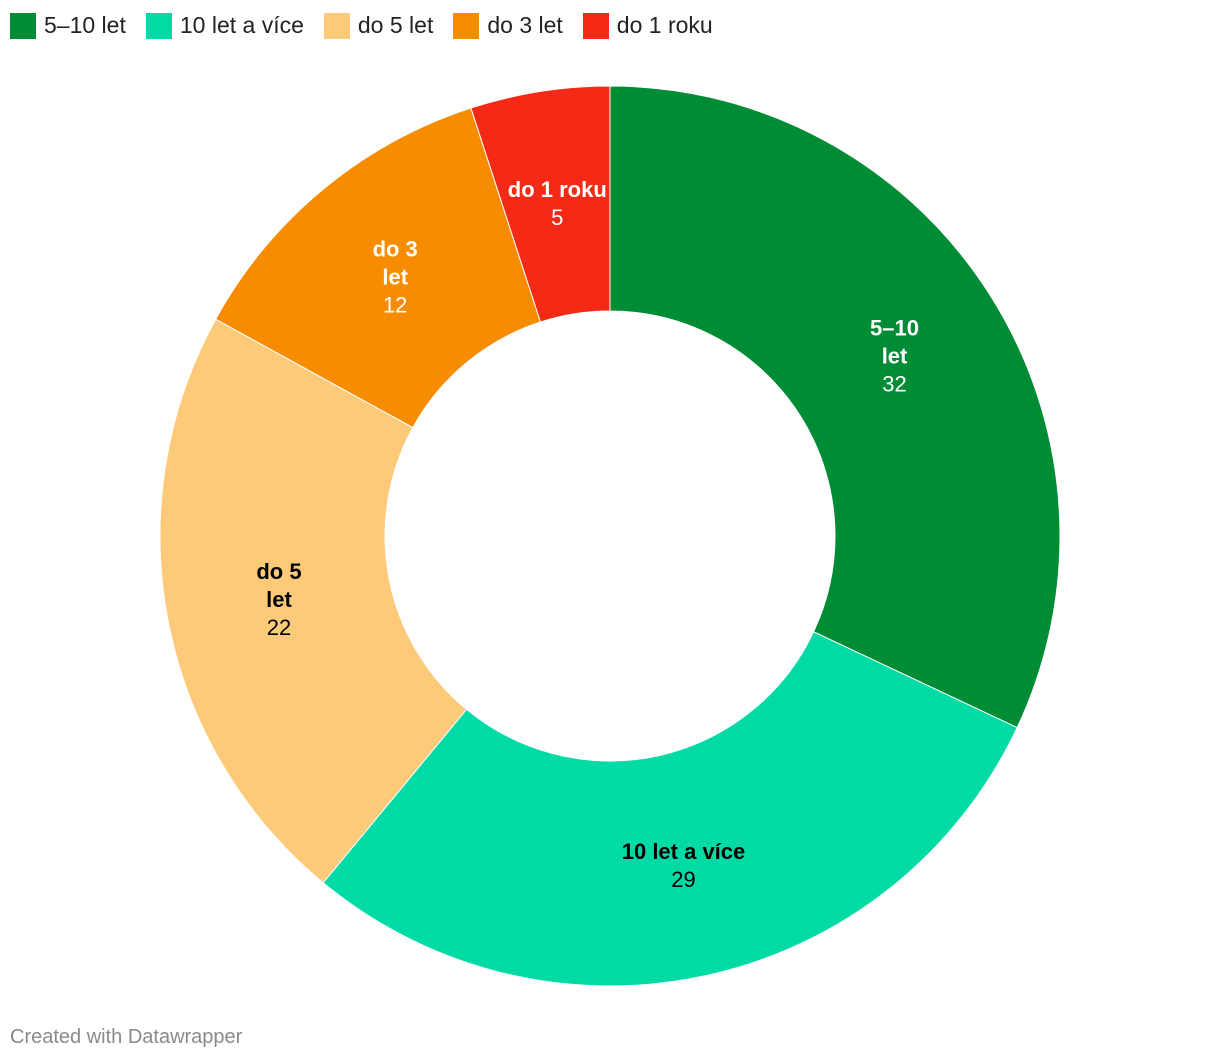 The width and height of the screenshot is (1220, 1062). Describe the element at coordinates (395, 25) in the screenshot. I see `legend-label: do 5 let` at that location.